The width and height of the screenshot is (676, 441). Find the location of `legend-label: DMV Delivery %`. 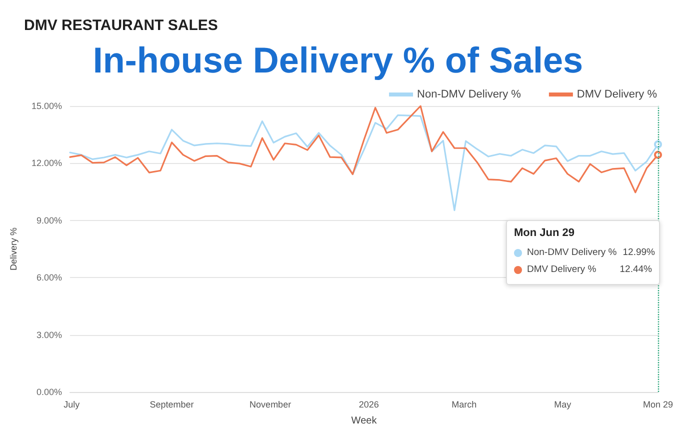

legend-label: DMV Delivery % is located at coordinates (617, 94).